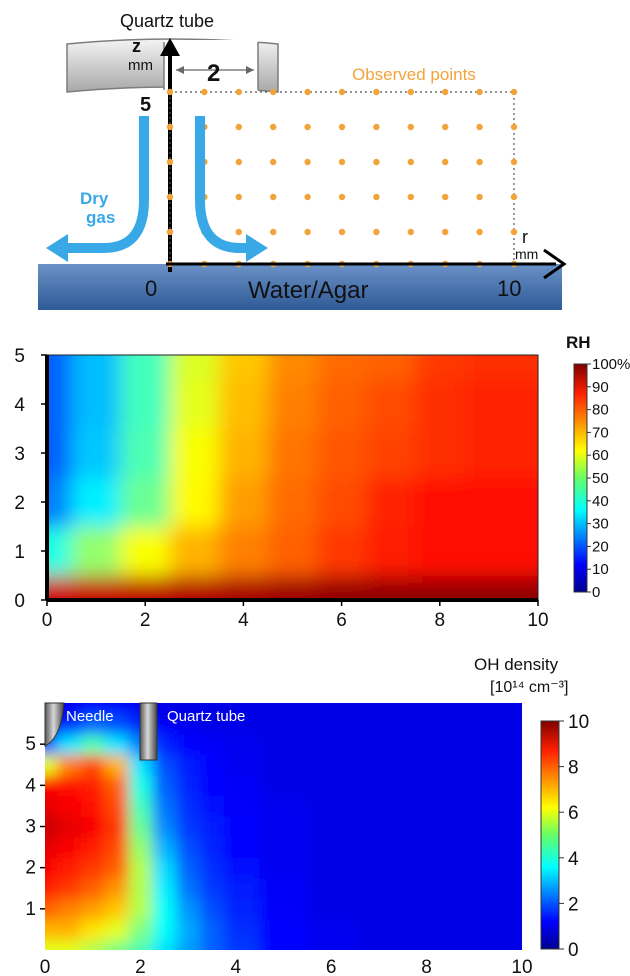  Describe the element at coordinates (600, 455) in the screenshot. I see `rh-colorbar-tick-label: 60` at that location.